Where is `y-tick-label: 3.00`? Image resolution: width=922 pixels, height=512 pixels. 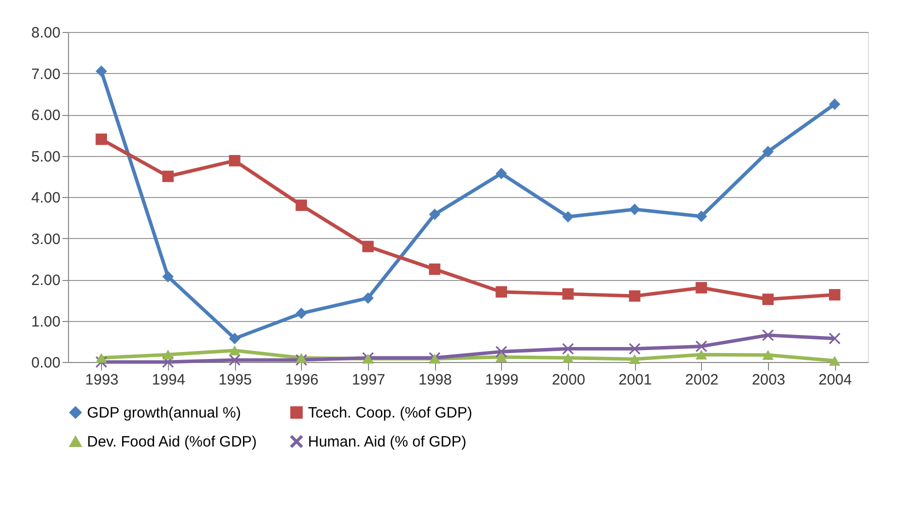 y-tick-label: 3.00 is located at coordinates (45, 239).